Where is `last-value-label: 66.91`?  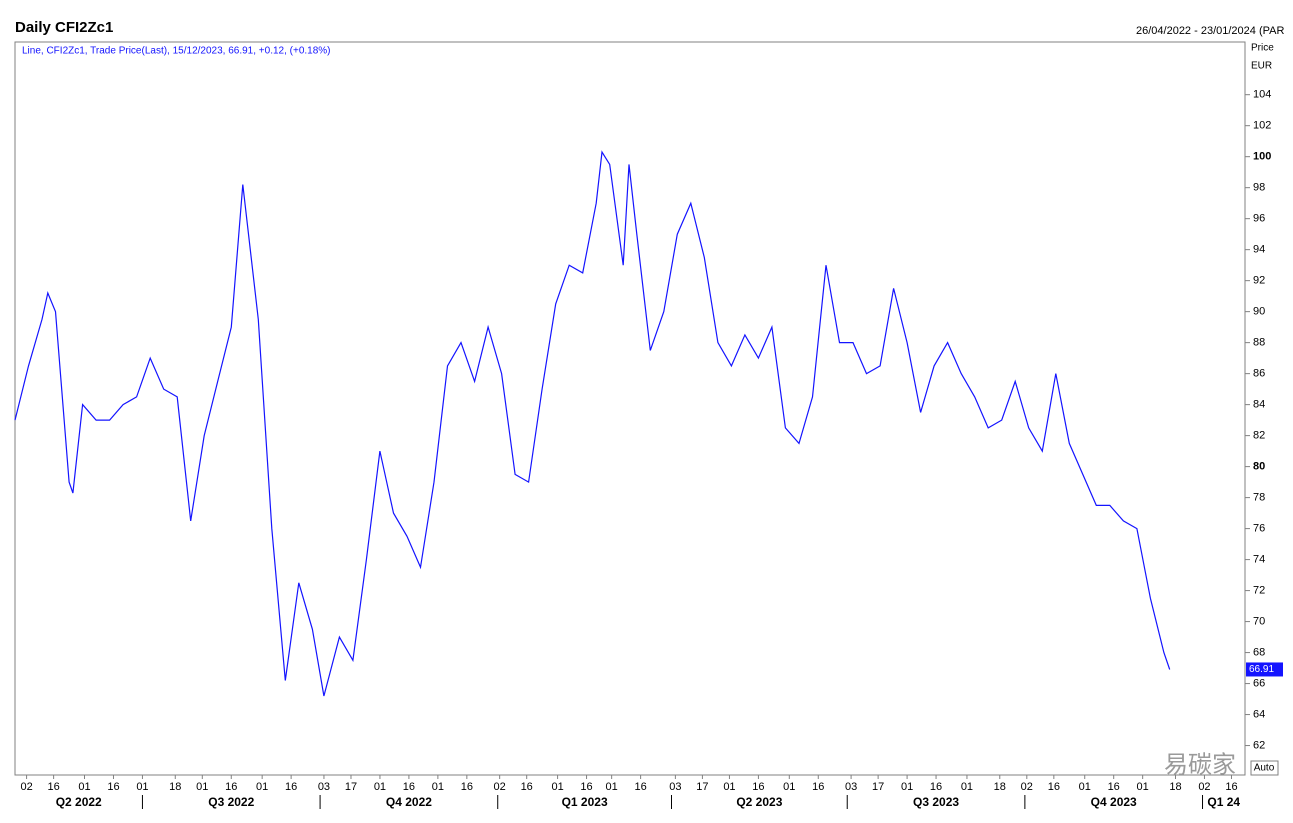 last-value-label: 66.91 is located at coordinates (1261, 669).